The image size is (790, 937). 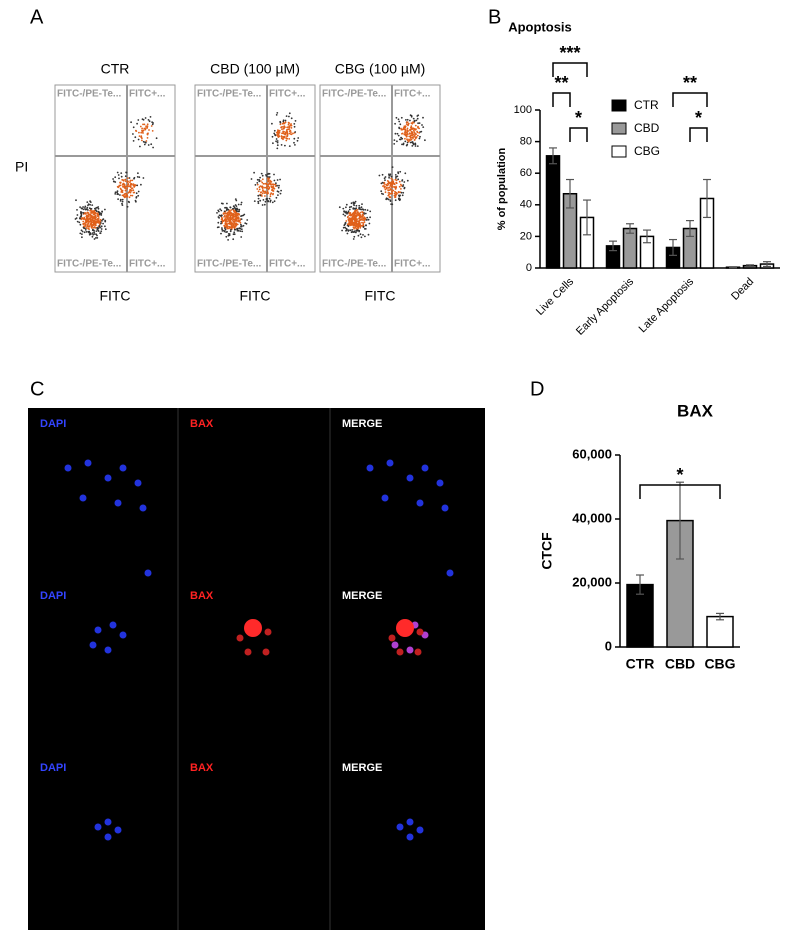 What do you see at coordinates (502, 188) in the screenshot?
I see `y-axis-label: % of population` at bounding box center [502, 188].